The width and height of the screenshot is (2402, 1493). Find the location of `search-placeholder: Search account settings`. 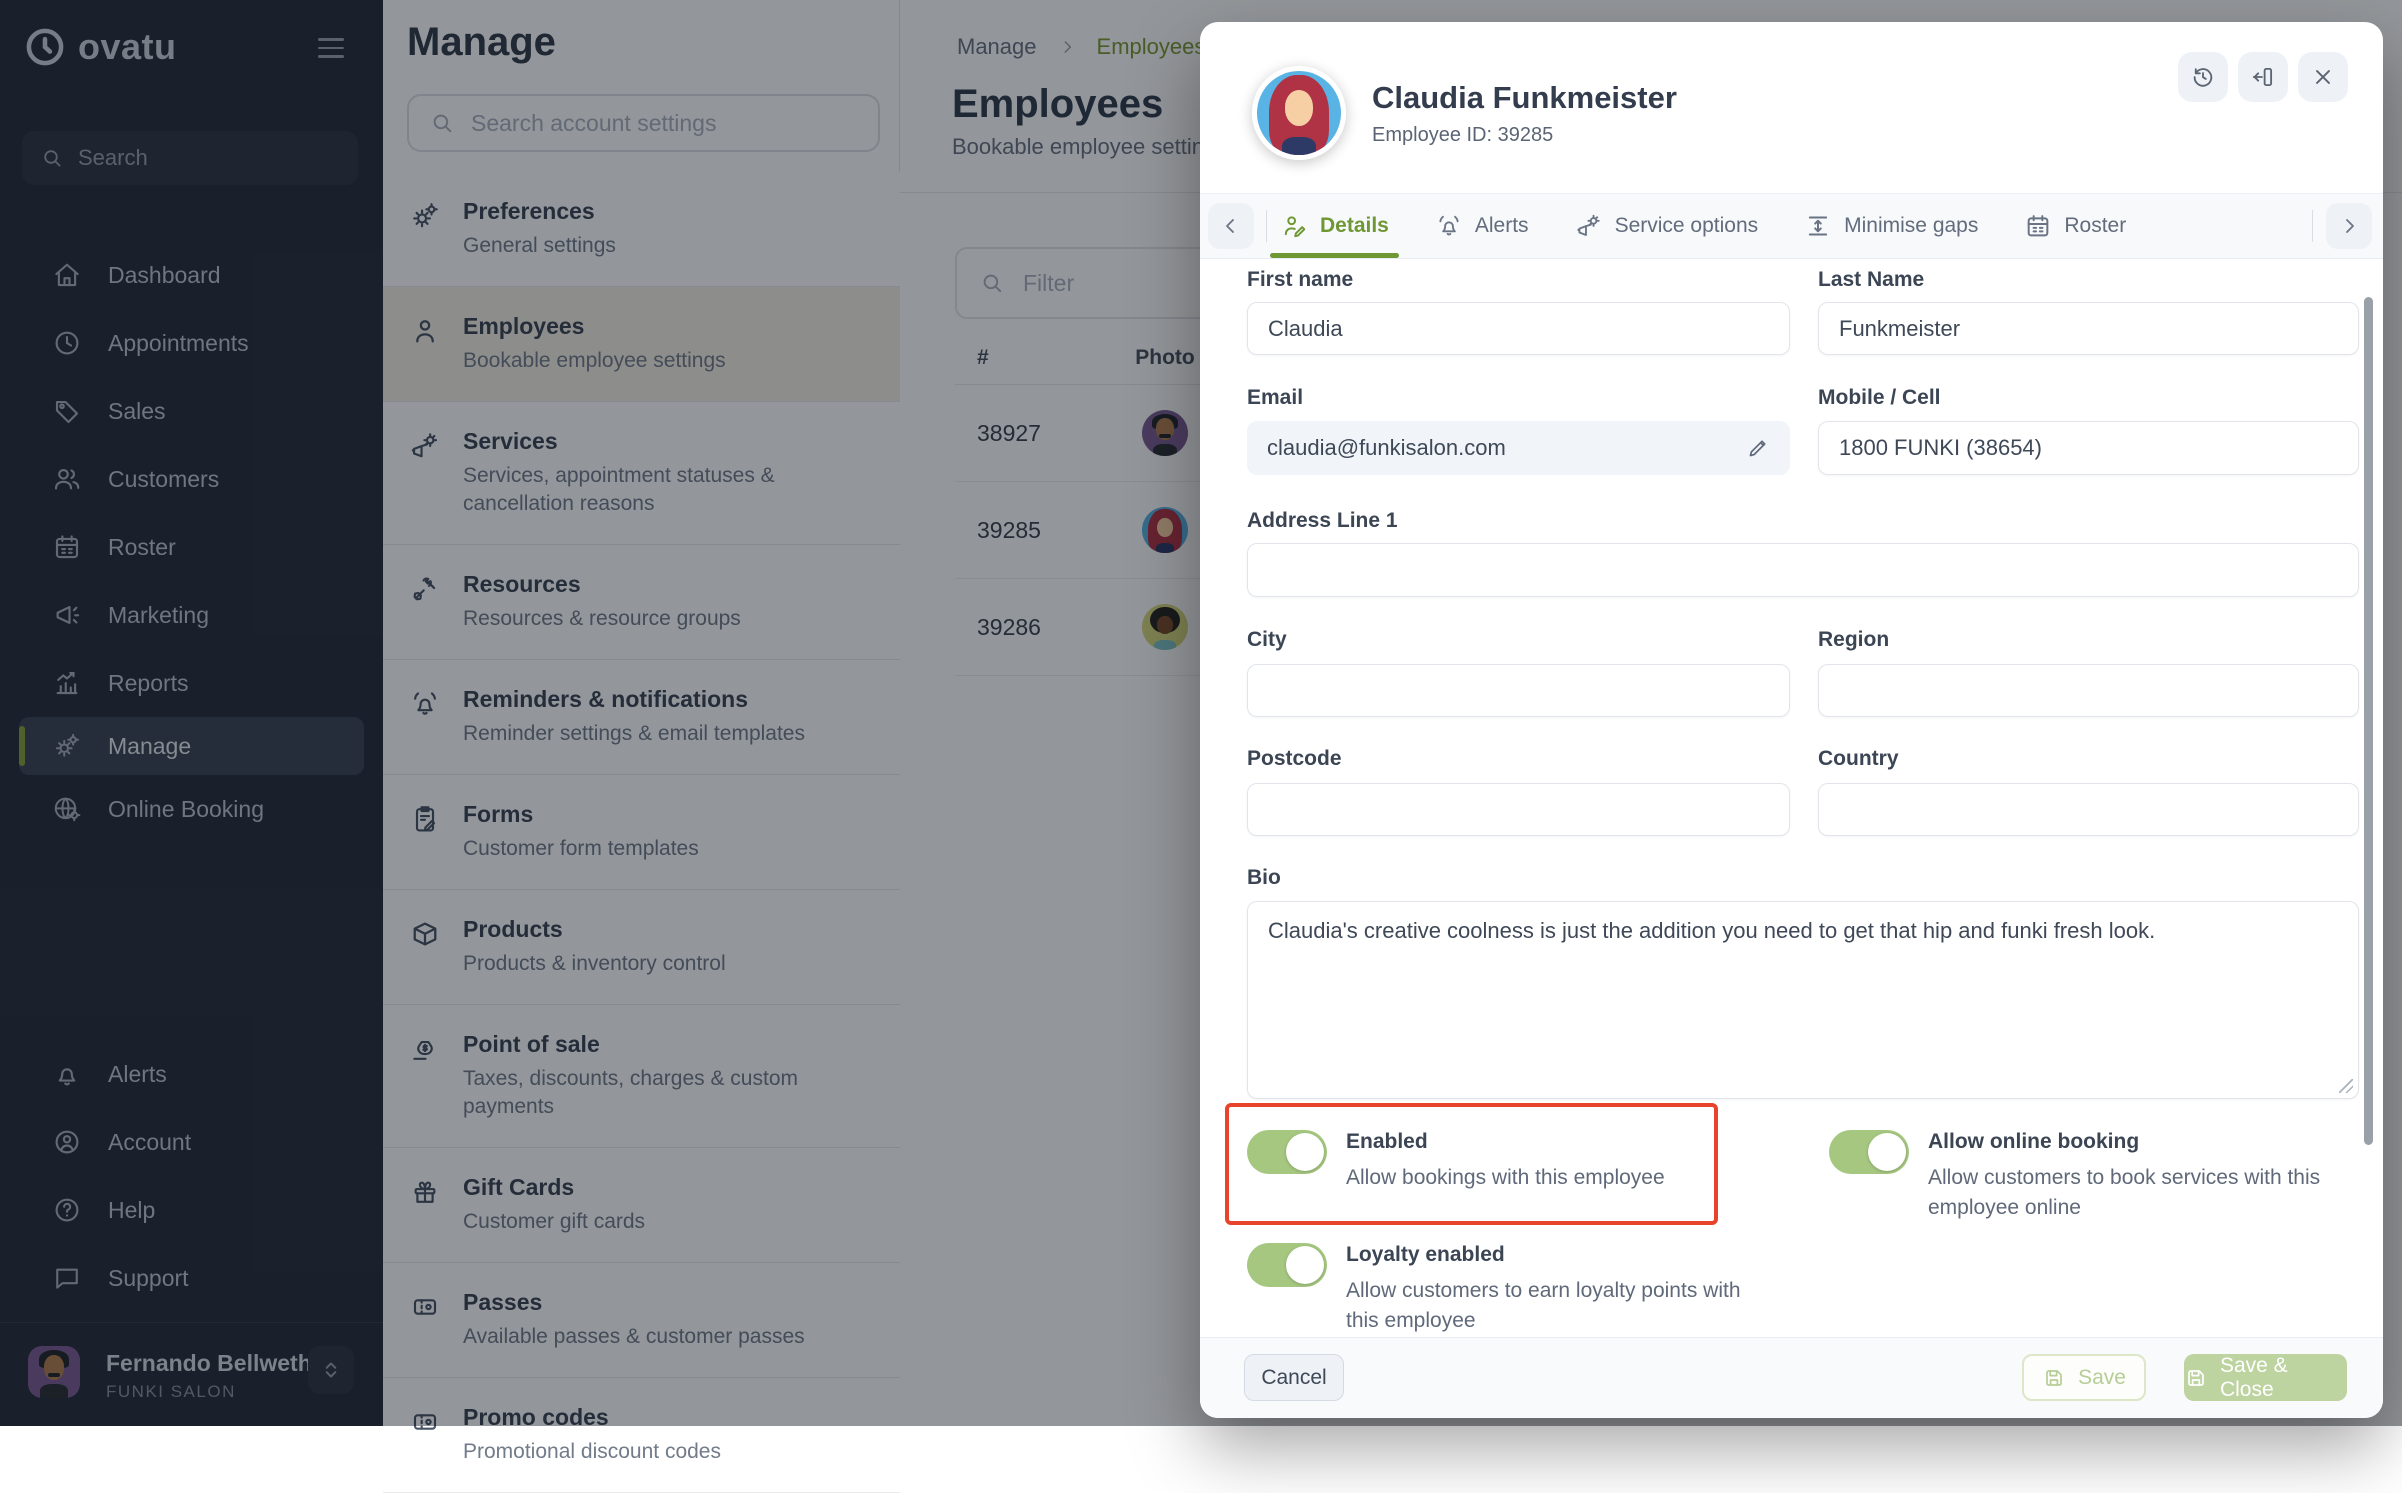

search-placeholder: Search account settings is located at coordinates (594, 122).